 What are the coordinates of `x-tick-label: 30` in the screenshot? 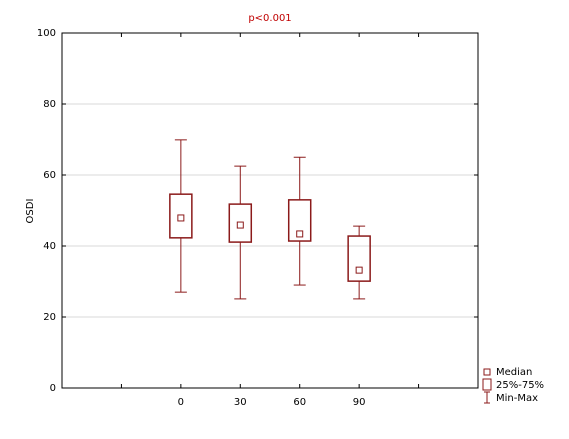 It's located at (240, 402).